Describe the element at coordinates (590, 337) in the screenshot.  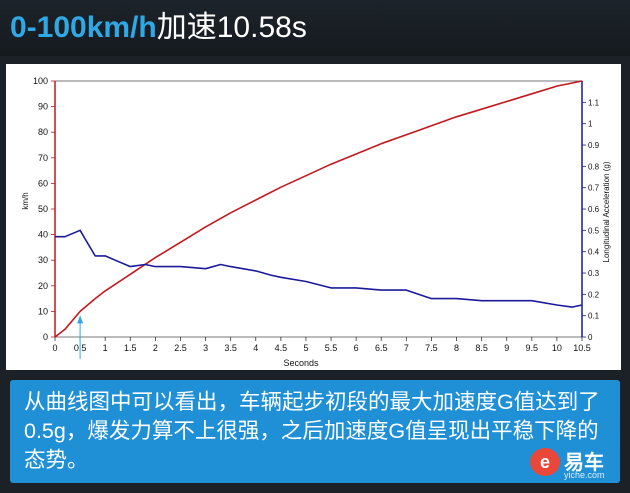
I see `y-right-tick-label: 0` at that location.